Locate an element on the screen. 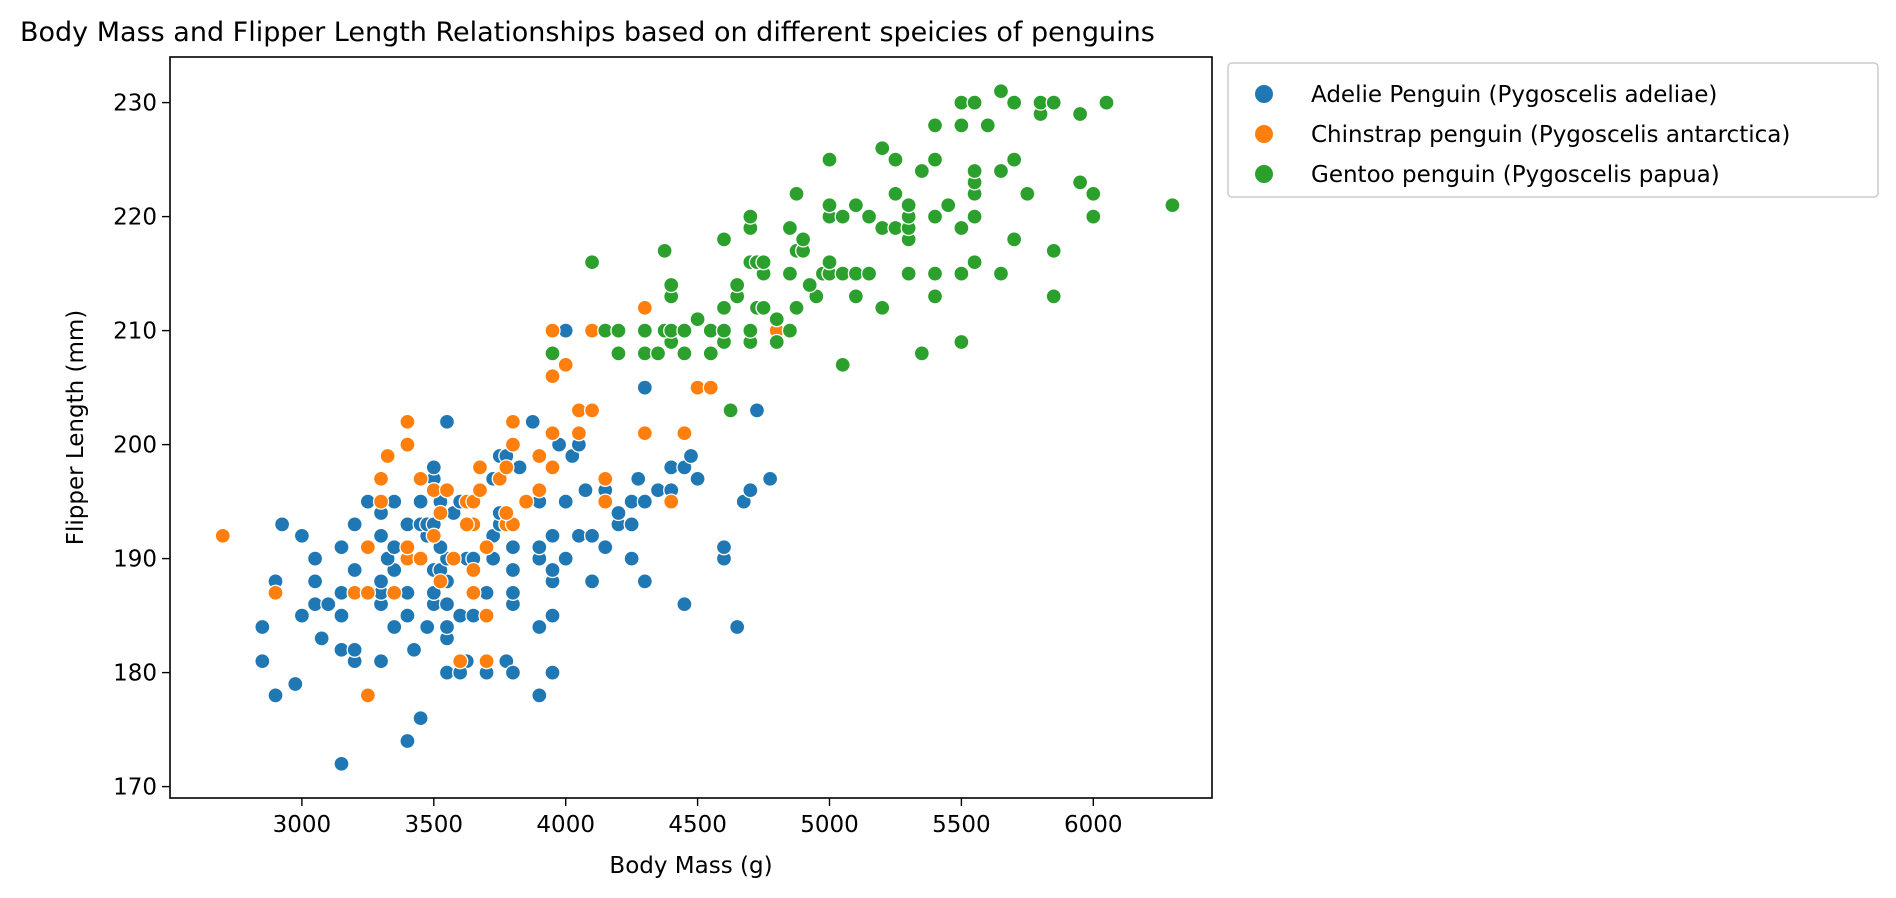 This screenshot has width=1896, height=898. y-tick-label: 210 is located at coordinates (135, 332).